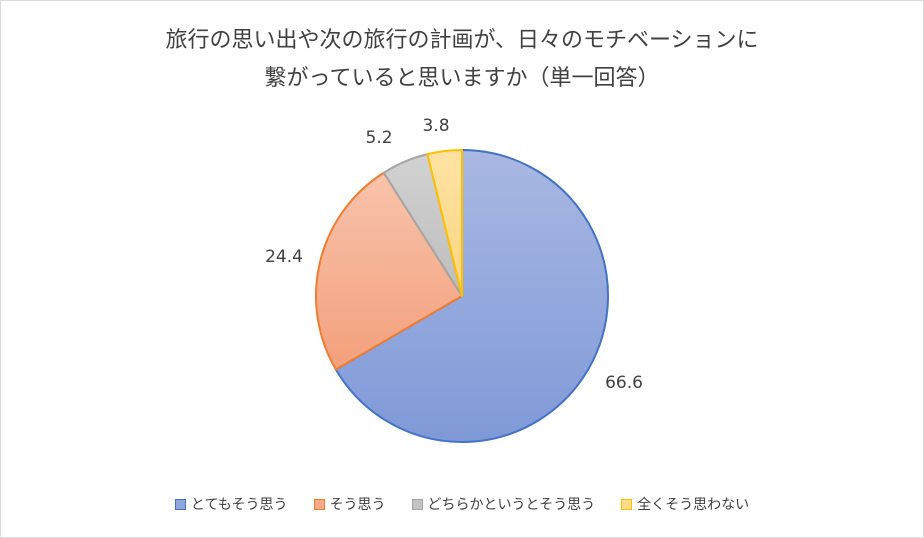 The image size is (924, 538). Describe the element at coordinates (462, 78) in the screenshot. I see `chart-title-line-2: 繋がっていると思いますか（単一回答）` at that location.